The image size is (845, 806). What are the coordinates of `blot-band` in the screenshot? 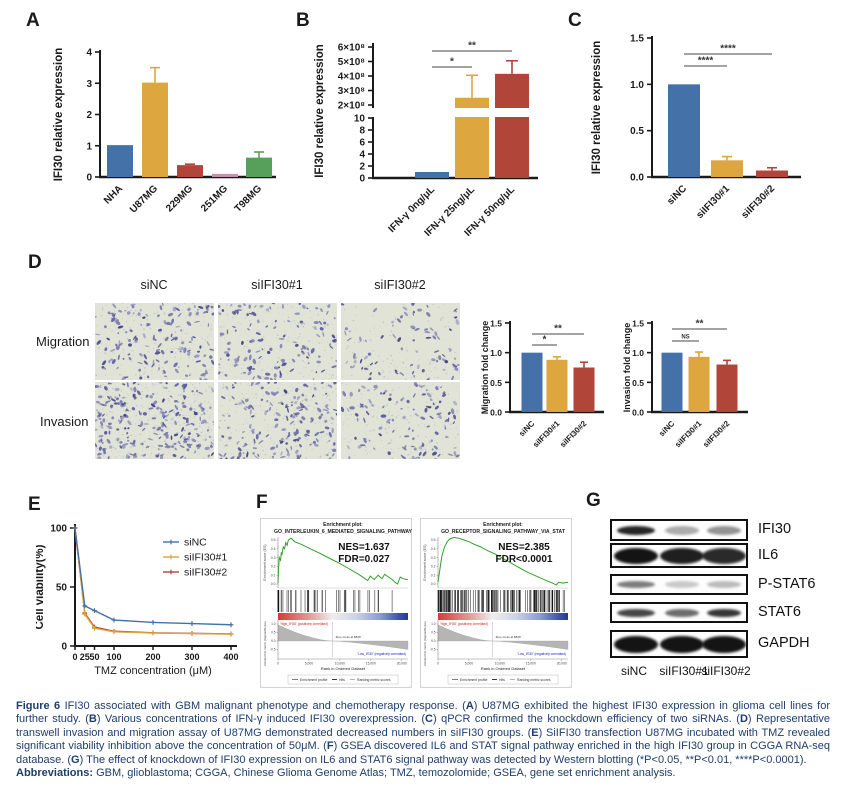 It's located at (724, 555).